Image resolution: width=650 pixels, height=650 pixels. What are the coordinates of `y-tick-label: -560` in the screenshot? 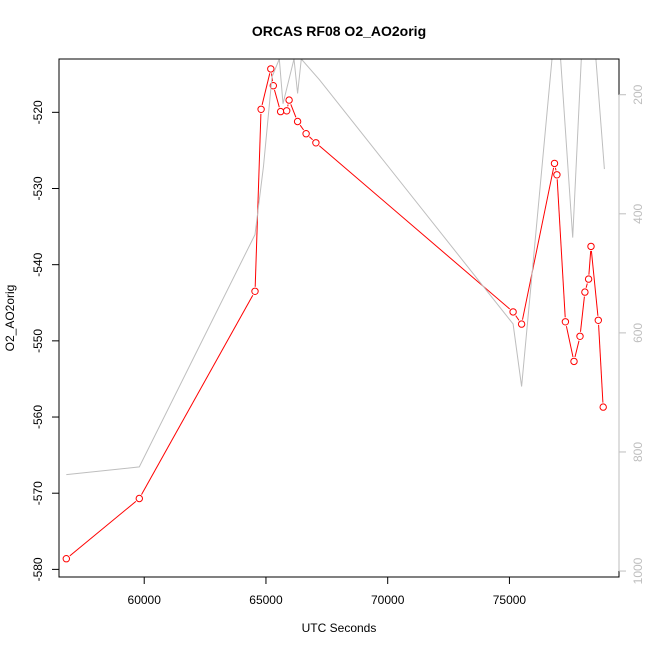 It's located at (38, 417).